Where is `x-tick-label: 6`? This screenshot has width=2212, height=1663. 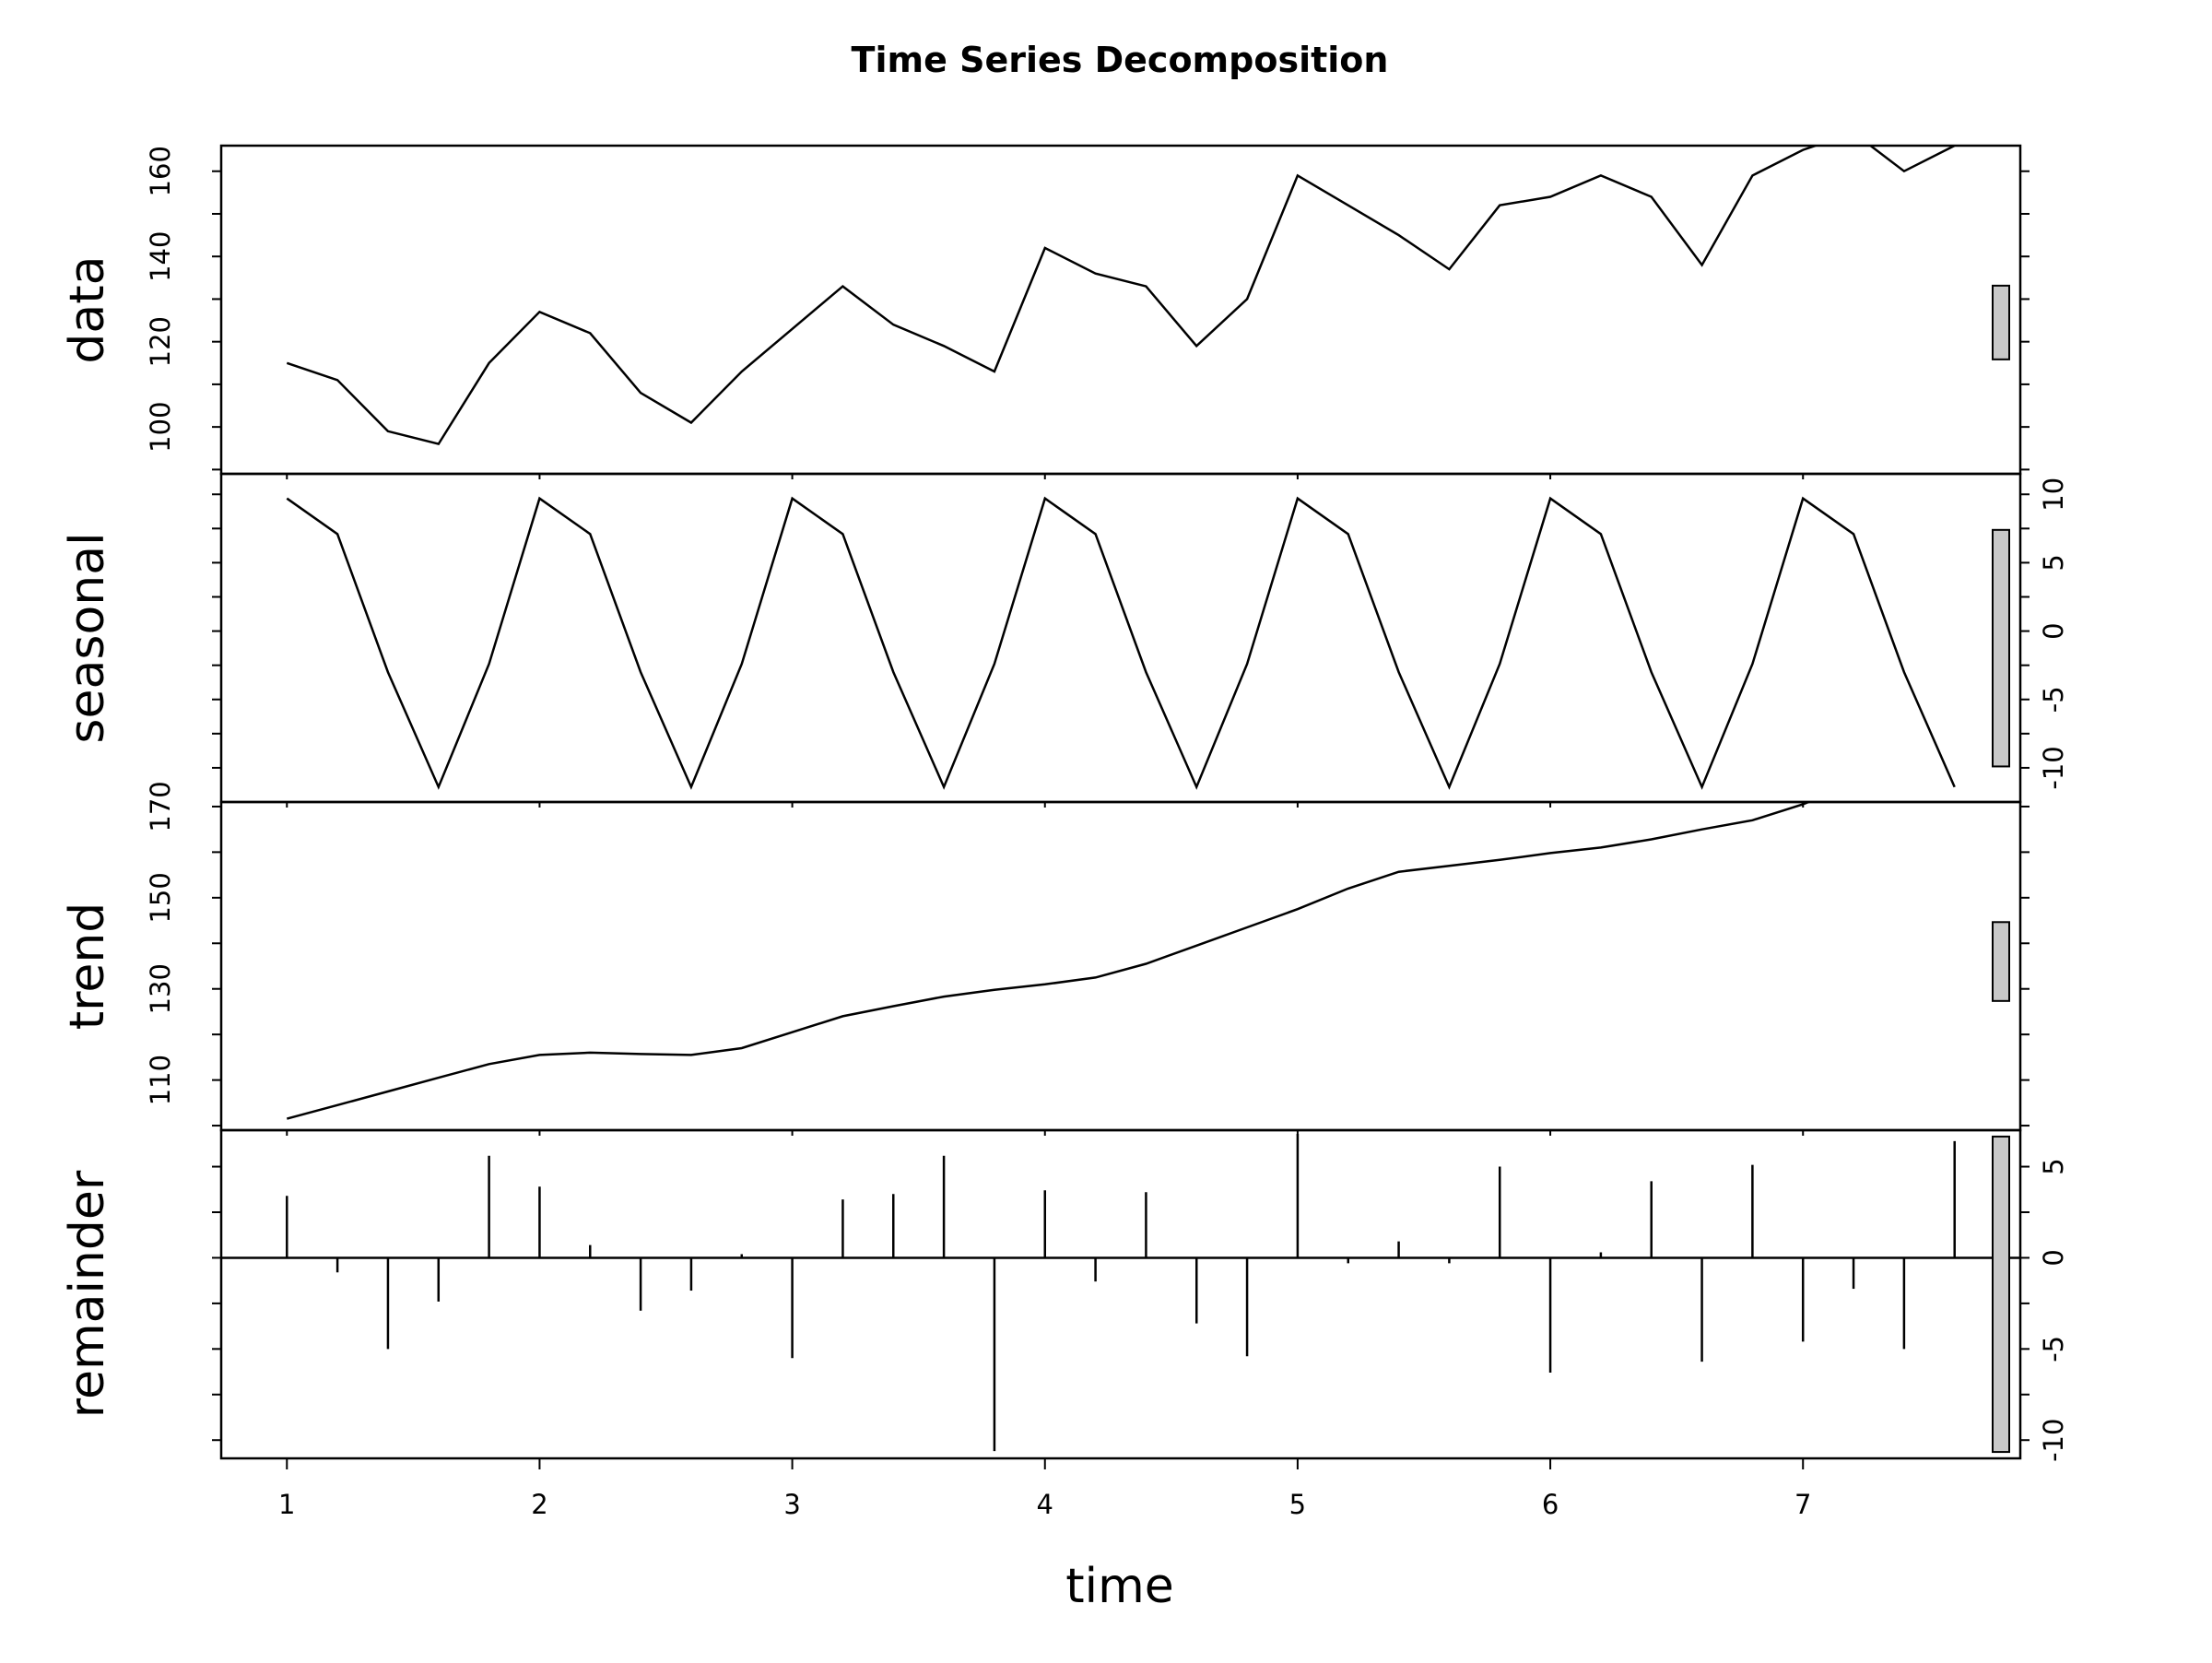 x-tick-label: 6 is located at coordinates (1550, 1504).